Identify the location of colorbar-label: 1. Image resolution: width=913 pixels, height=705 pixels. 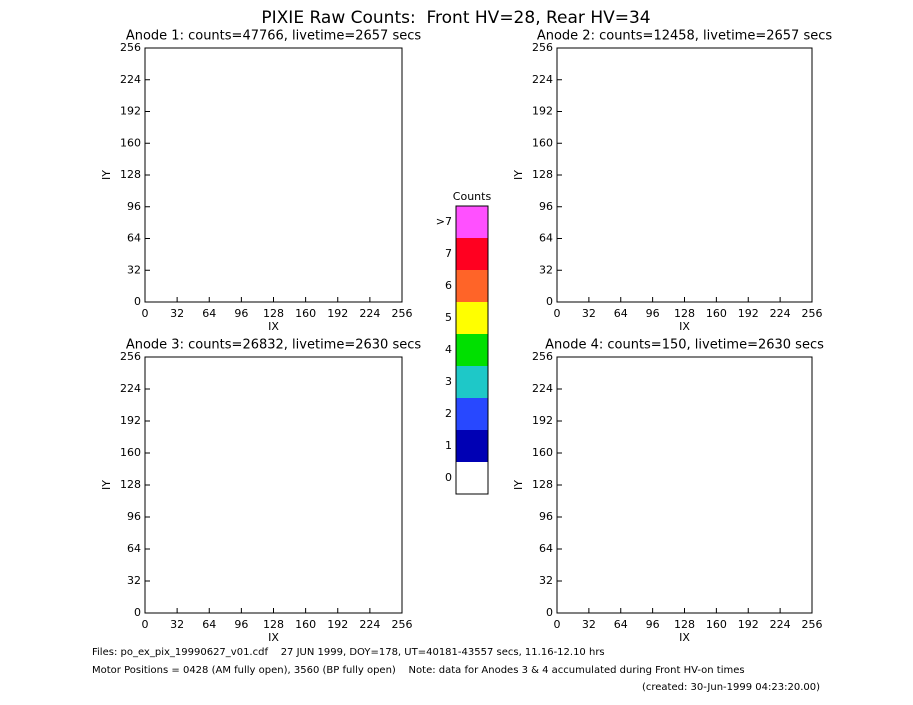
(448, 445).